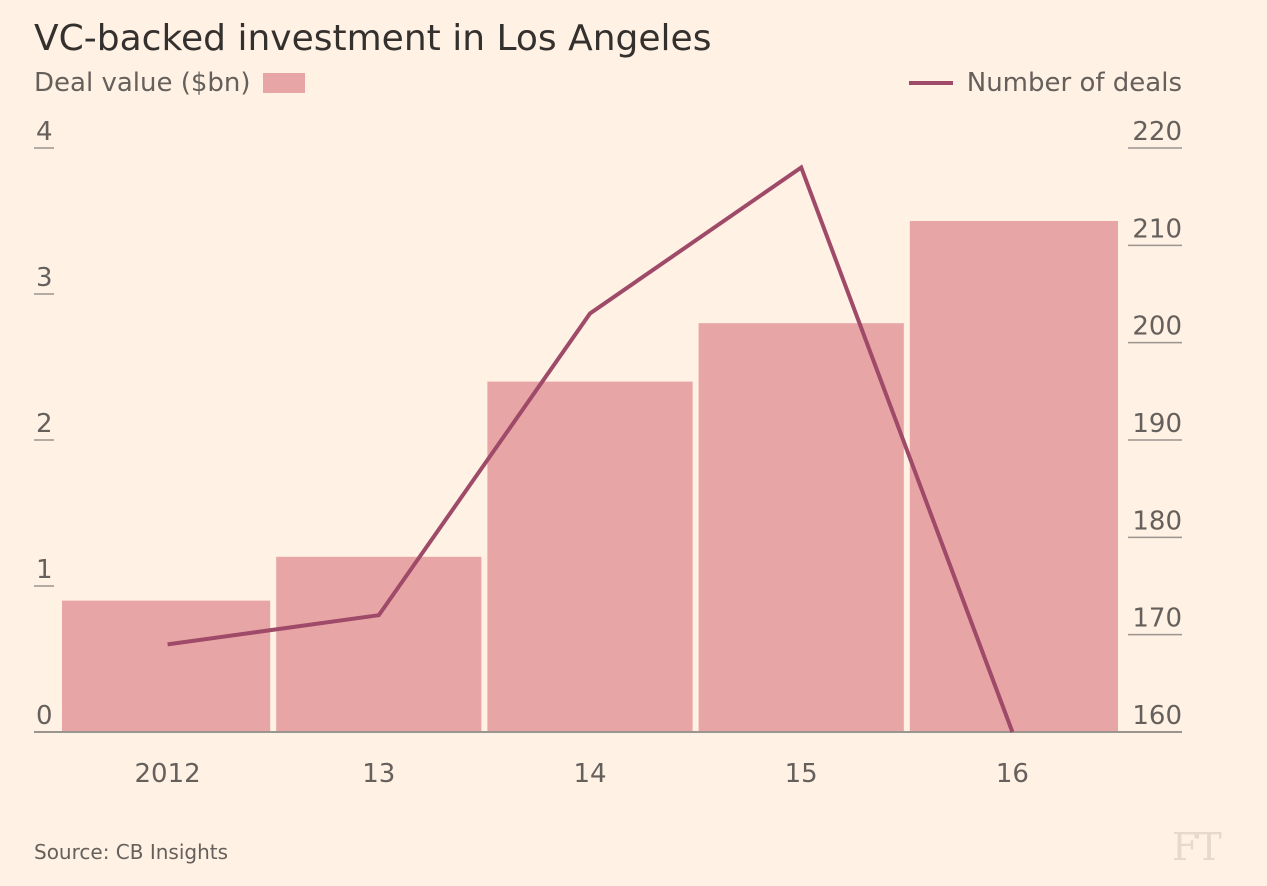 Image resolution: width=1267 pixels, height=886 pixels. I want to click on ft-logo: FT, so click(1197, 847).